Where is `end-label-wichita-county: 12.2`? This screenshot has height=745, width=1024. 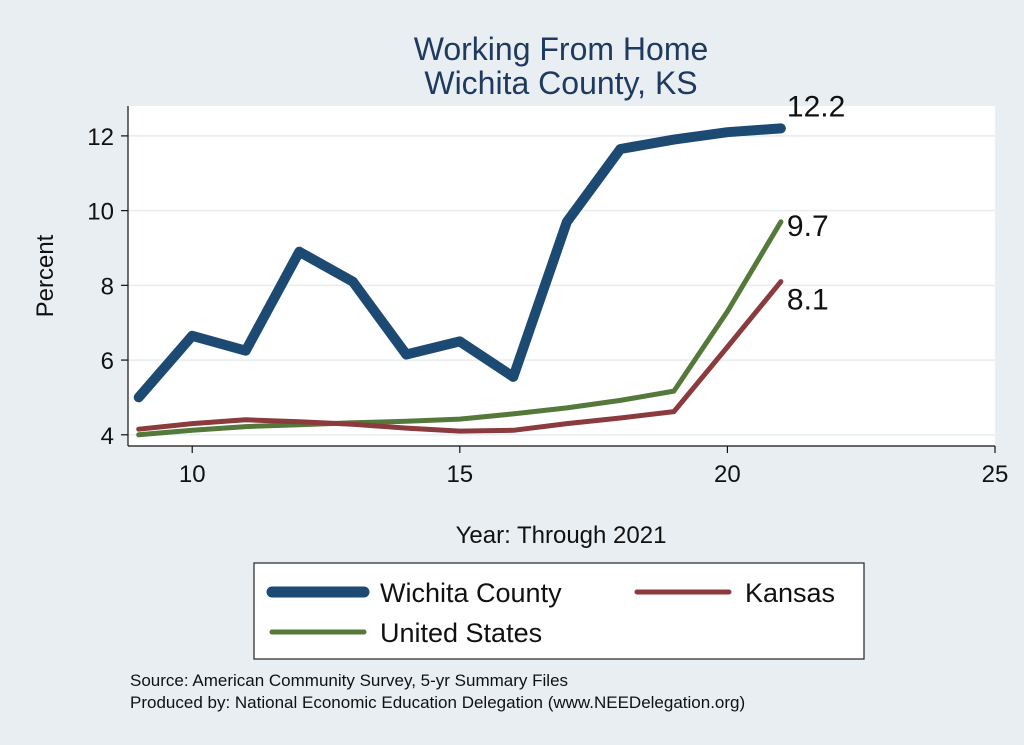 end-label-wichita-county: 12.2 is located at coordinates (816, 106).